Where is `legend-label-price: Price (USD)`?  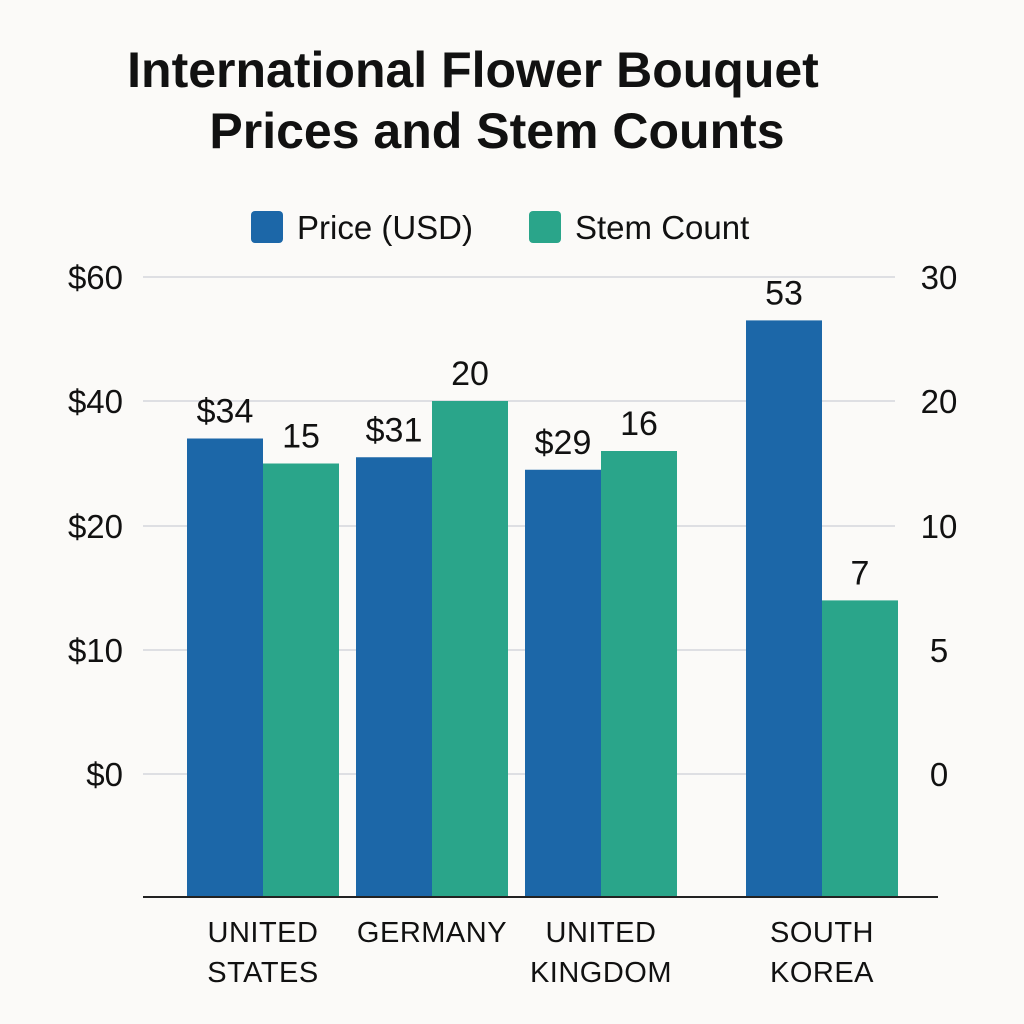 legend-label-price: Price (USD) is located at coordinates (385, 227).